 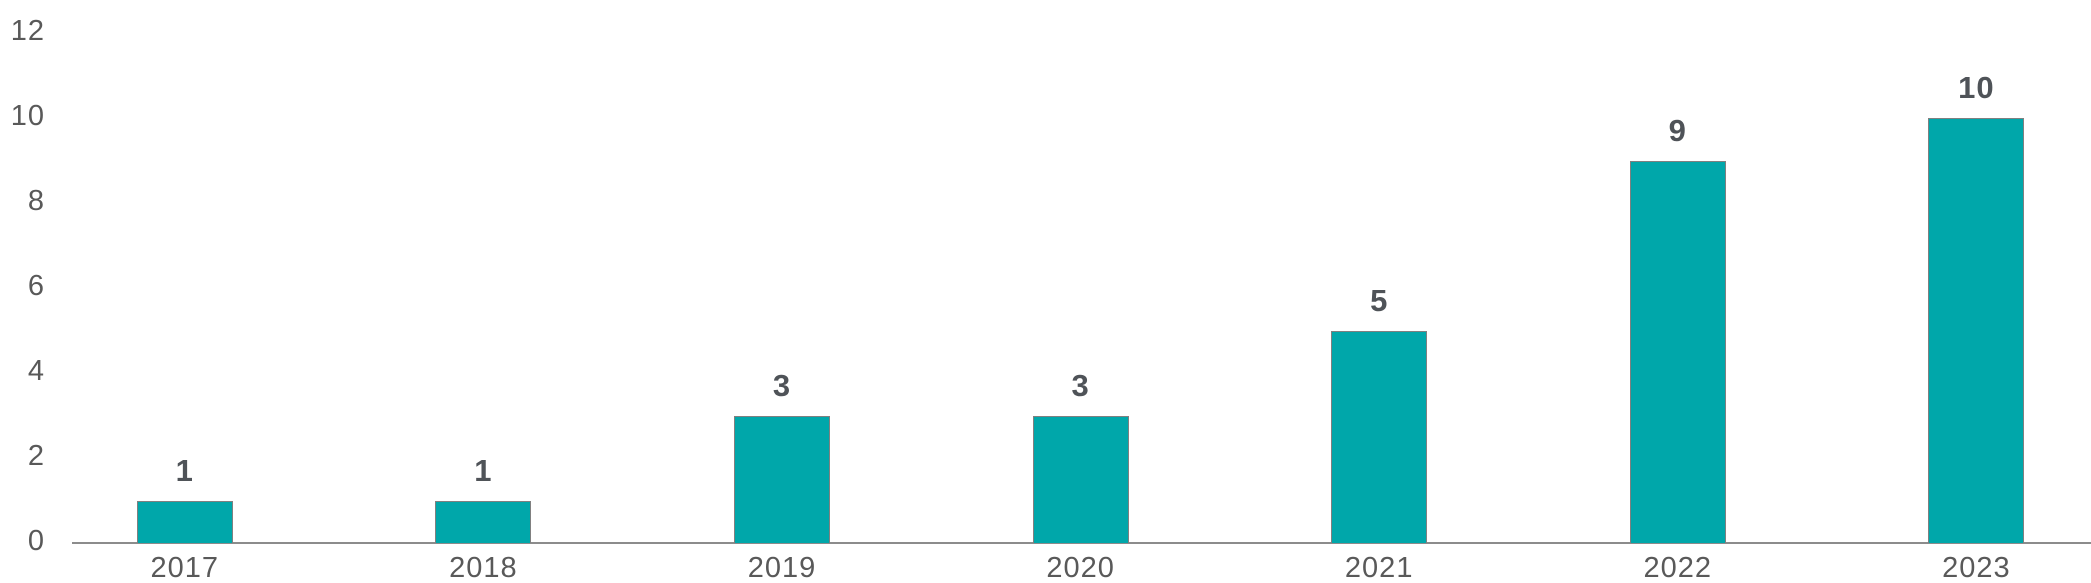 I want to click on bar-value-label: 9, so click(x=1677, y=130).